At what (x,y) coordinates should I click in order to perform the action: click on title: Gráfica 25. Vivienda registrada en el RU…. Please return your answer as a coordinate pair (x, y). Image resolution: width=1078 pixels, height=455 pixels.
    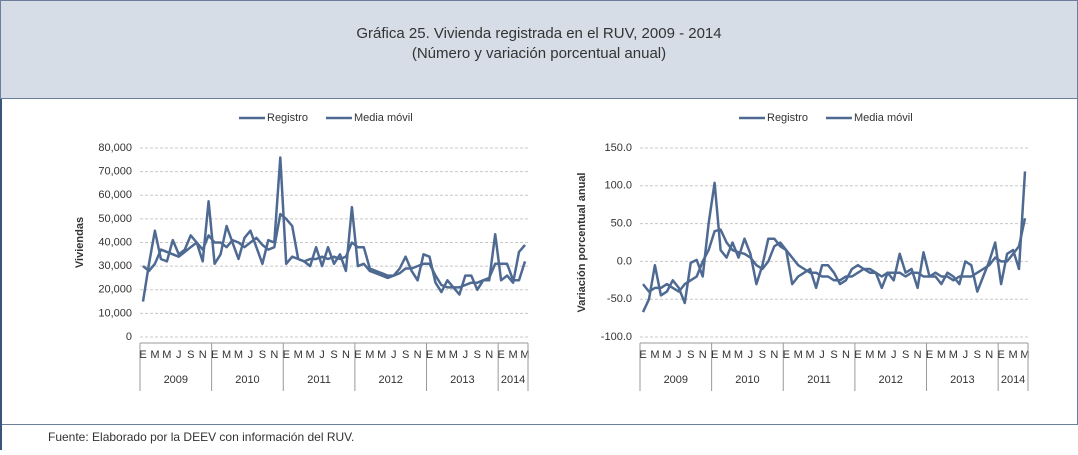
    Looking at the image, I should click on (538, 33).